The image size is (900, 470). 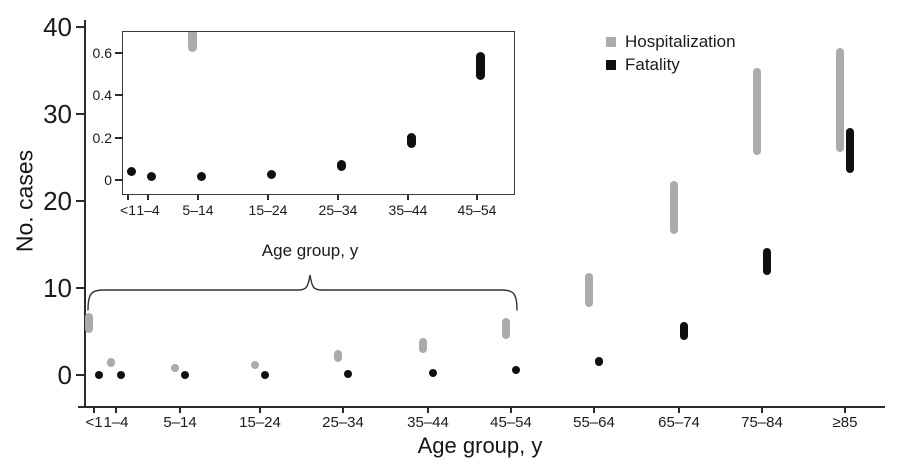 What do you see at coordinates (481, 407) in the screenshot?
I see `x-axis-line` at bounding box center [481, 407].